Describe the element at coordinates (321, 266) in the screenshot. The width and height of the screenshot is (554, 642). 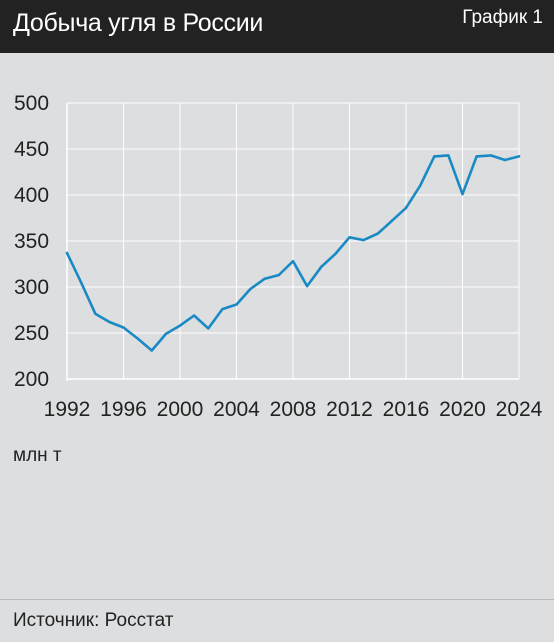
I see `data-point-2010` at that location.